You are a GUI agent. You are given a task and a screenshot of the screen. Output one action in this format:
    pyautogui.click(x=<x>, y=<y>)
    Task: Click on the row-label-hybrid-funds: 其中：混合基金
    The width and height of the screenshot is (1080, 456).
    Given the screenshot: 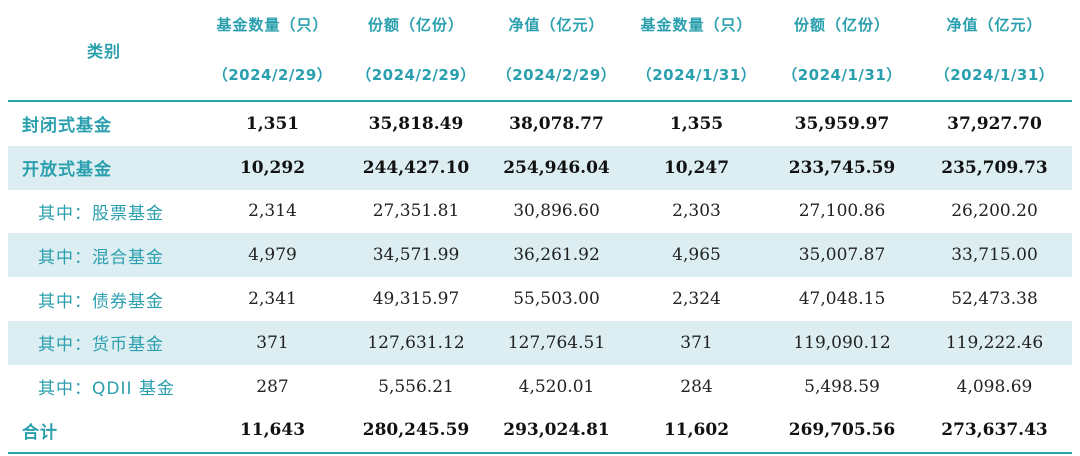 What is the action you would take?
    pyautogui.click(x=104, y=255)
    